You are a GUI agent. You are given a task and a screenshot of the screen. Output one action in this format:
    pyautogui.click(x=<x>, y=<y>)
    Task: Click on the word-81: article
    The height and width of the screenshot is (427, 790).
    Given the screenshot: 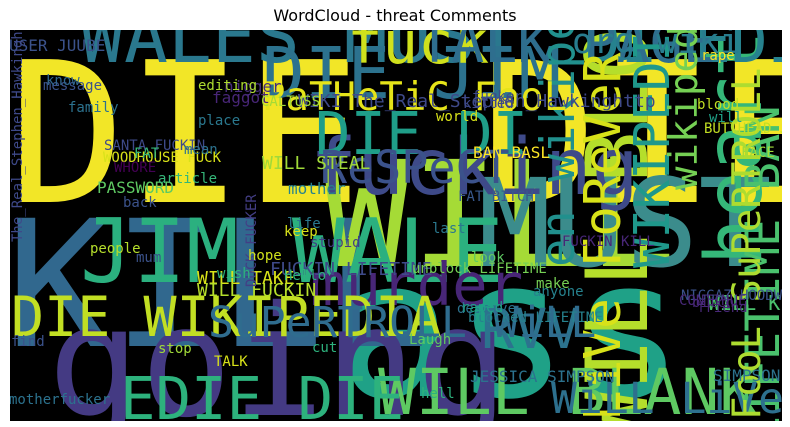 What is the action you would take?
    pyautogui.click(x=187, y=179)
    